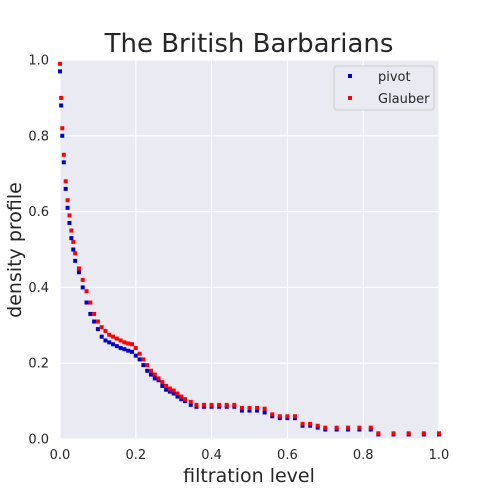 Image resolution: width=500 pixels, height=500 pixels. I want to click on legend-label-pivot: pivot, so click(394, 77).